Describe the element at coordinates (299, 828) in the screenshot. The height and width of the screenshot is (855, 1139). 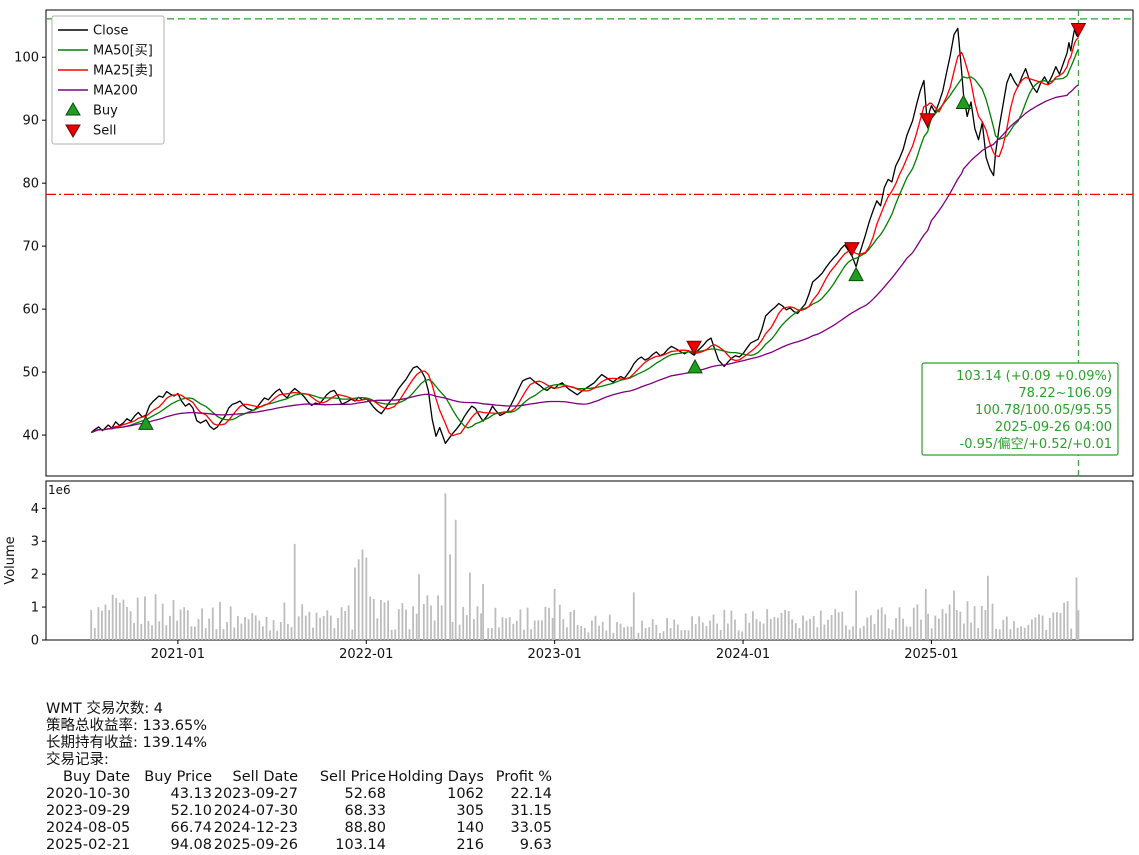
I see `trade-table-row: 2024-08-05 66.74 2024-12-23 88.80 140 33.05` at that location.